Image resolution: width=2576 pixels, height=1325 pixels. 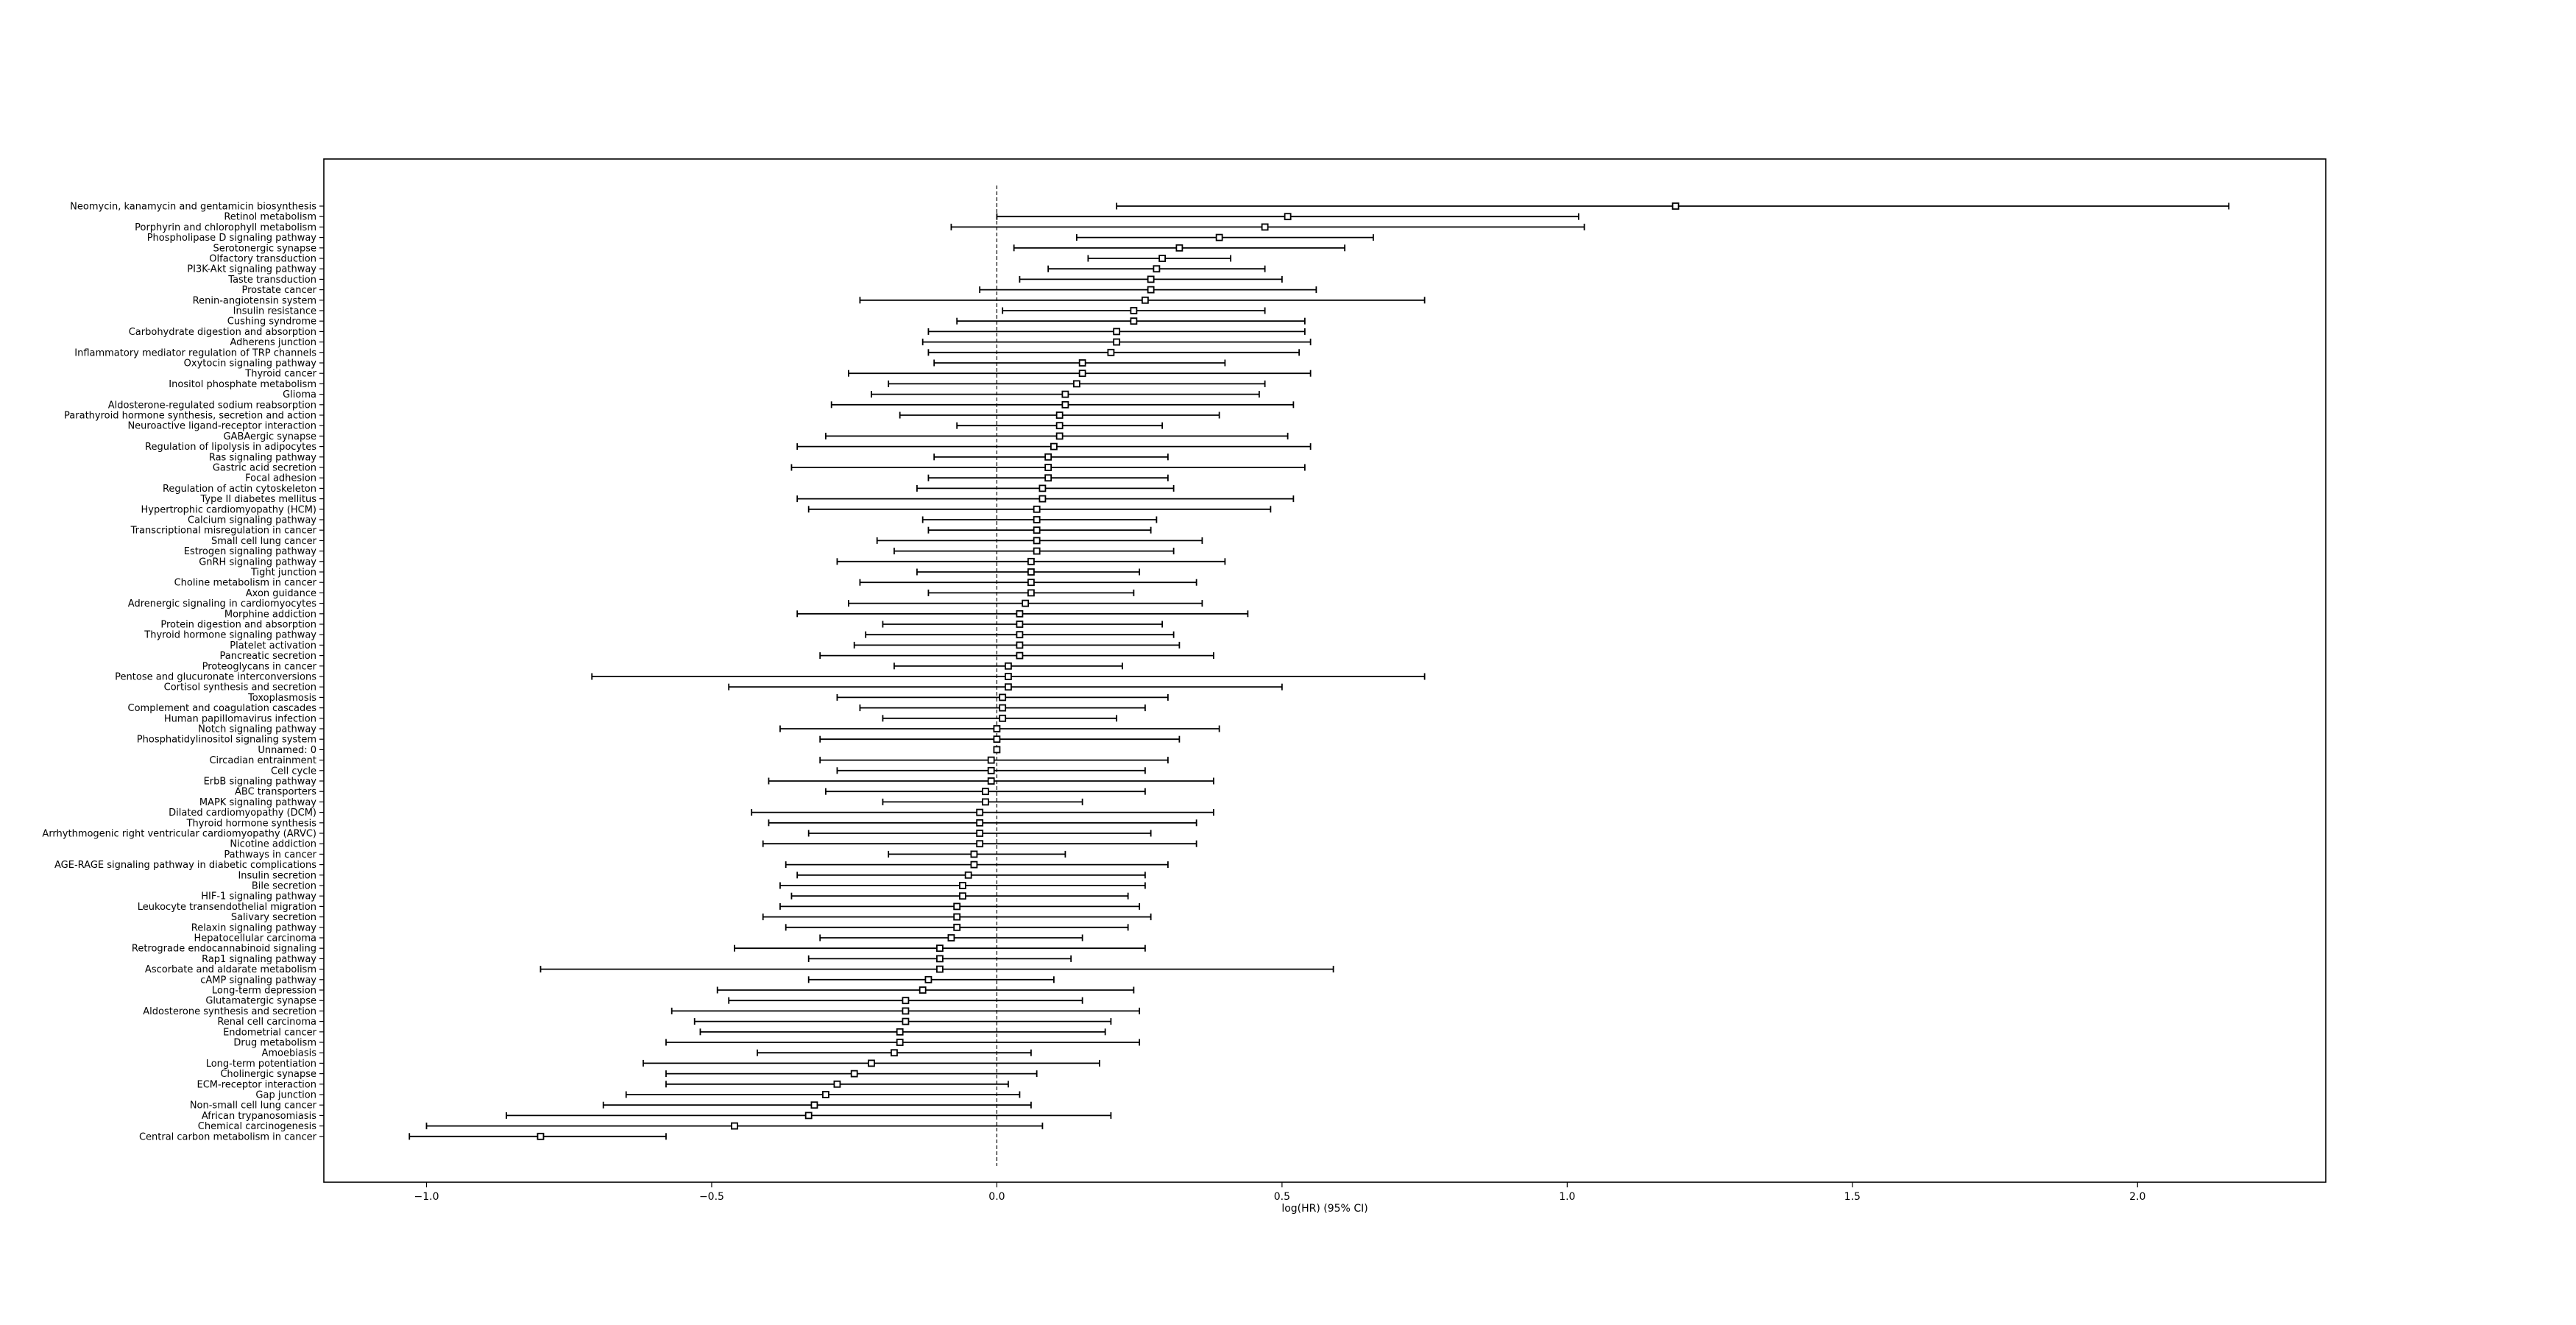 What do you see at coordinates (229, 1011) in the screenshot?
I see `row-label: Aldosterone synthesis and secretion` at bounding box center [229, 1011].